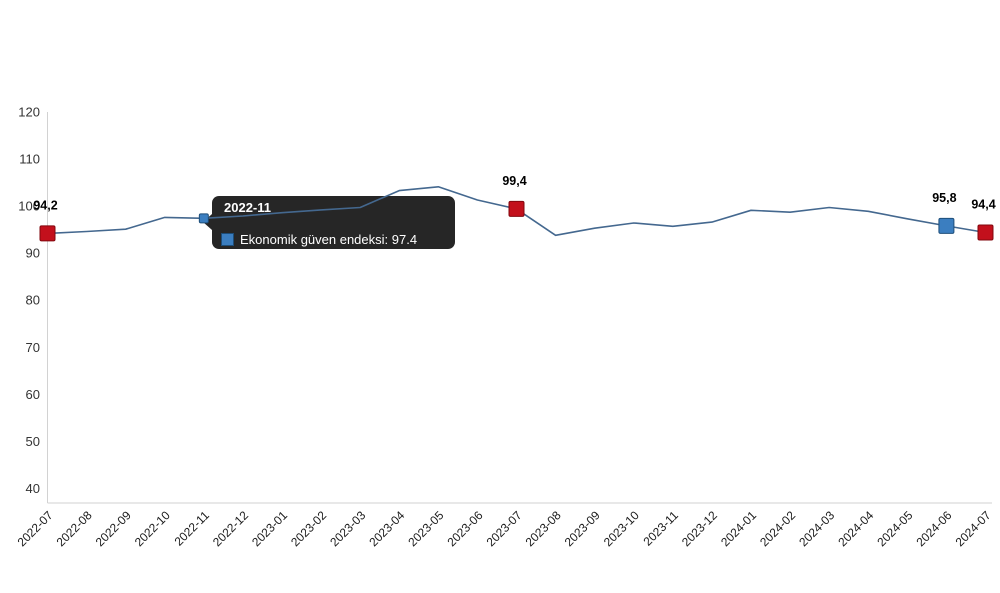 This screenshot has height=593, width=1000. Describe the element at coordinates (33, 394) in the screenshot. I see `y-axis-tick-label: 60` at that location.